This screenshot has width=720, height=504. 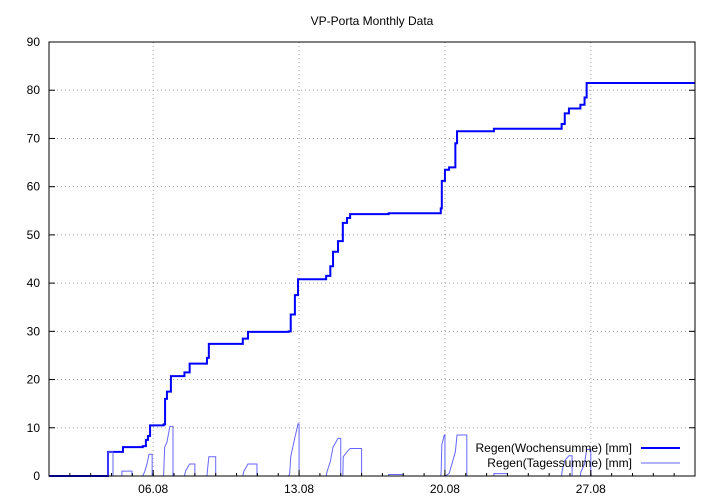 What do you see at coordinates (34, 283) in the screenshot?
I see `y-tick-label: 40` at bounding box center [34, 283].